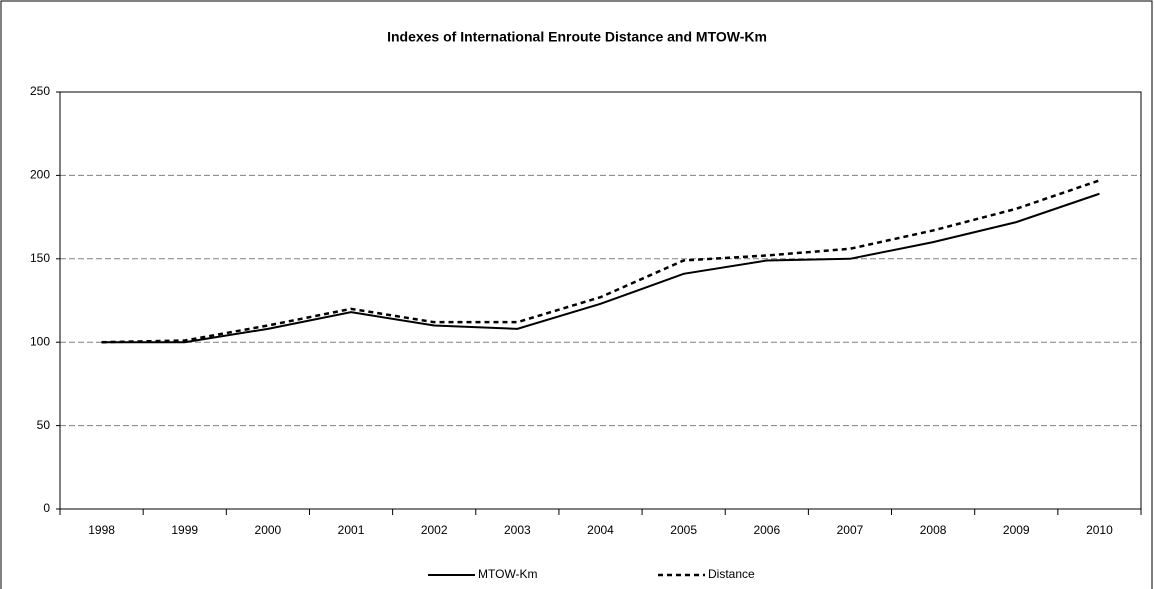  I want to click on y-tick-label: 150, so click(40, 258).